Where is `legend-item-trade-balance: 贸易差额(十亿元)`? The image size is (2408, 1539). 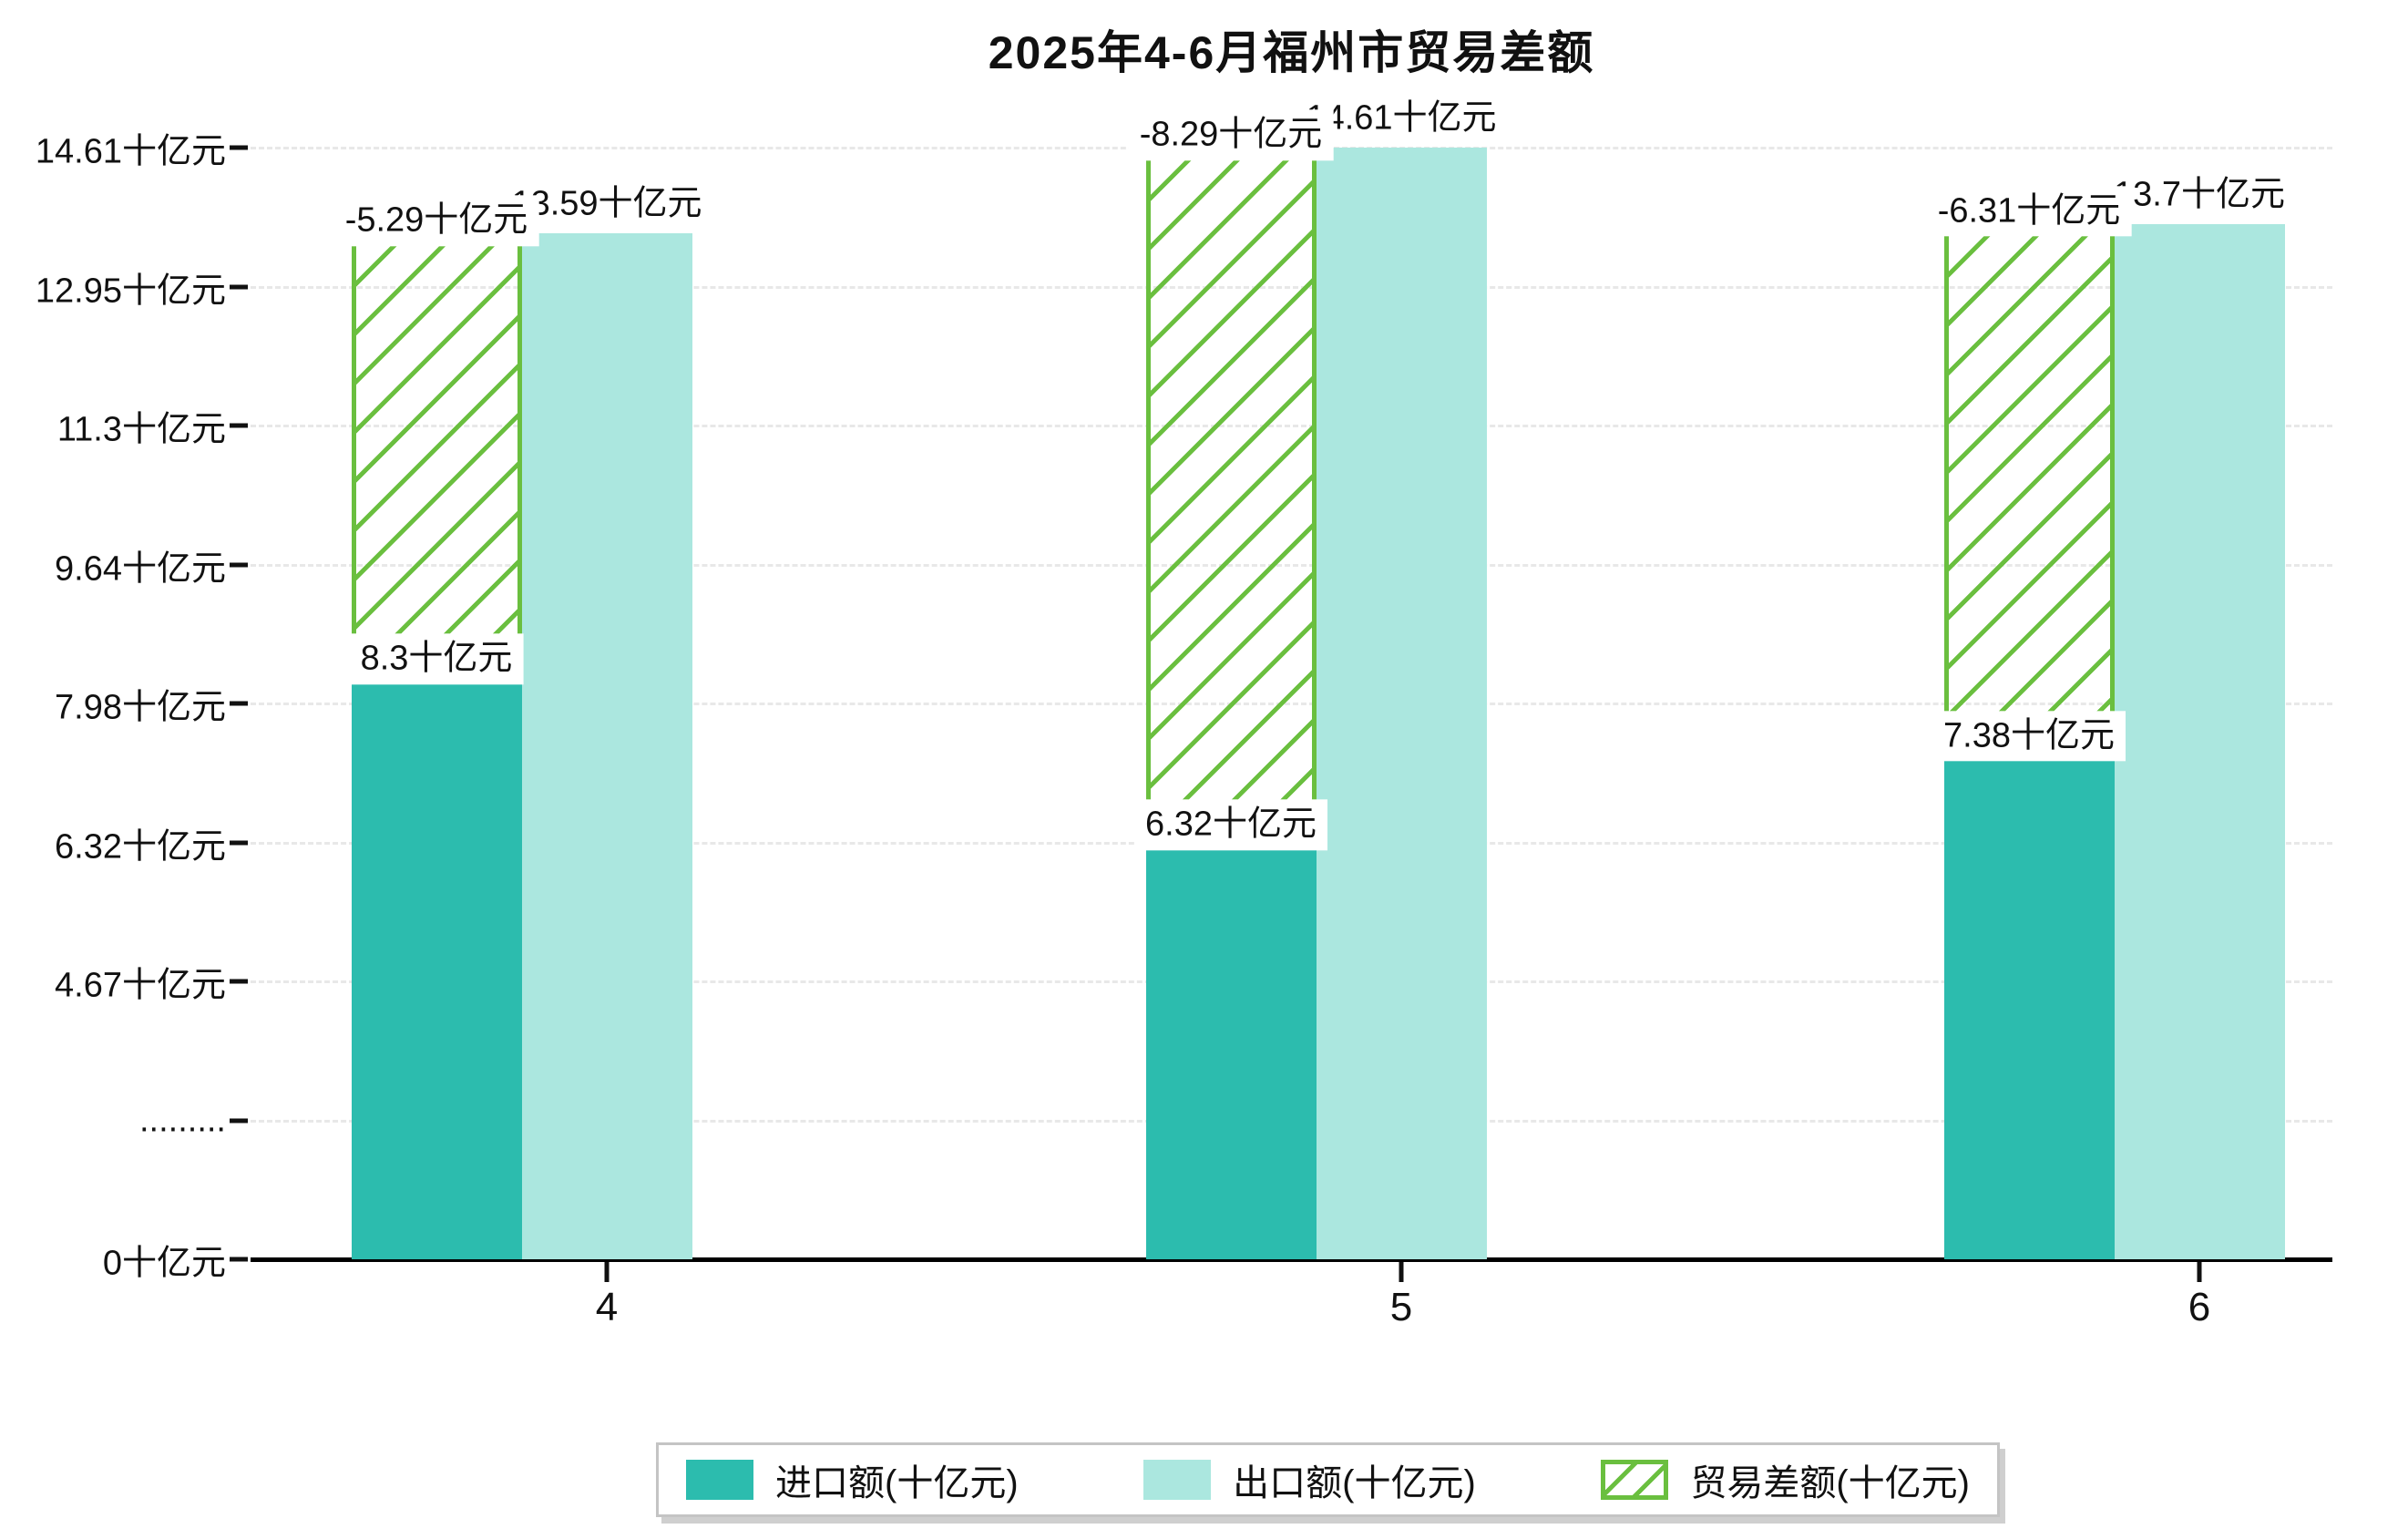
legend-item-trade-balance: 贸易差额(十亿元) is located at coordinates (1785, 1480).